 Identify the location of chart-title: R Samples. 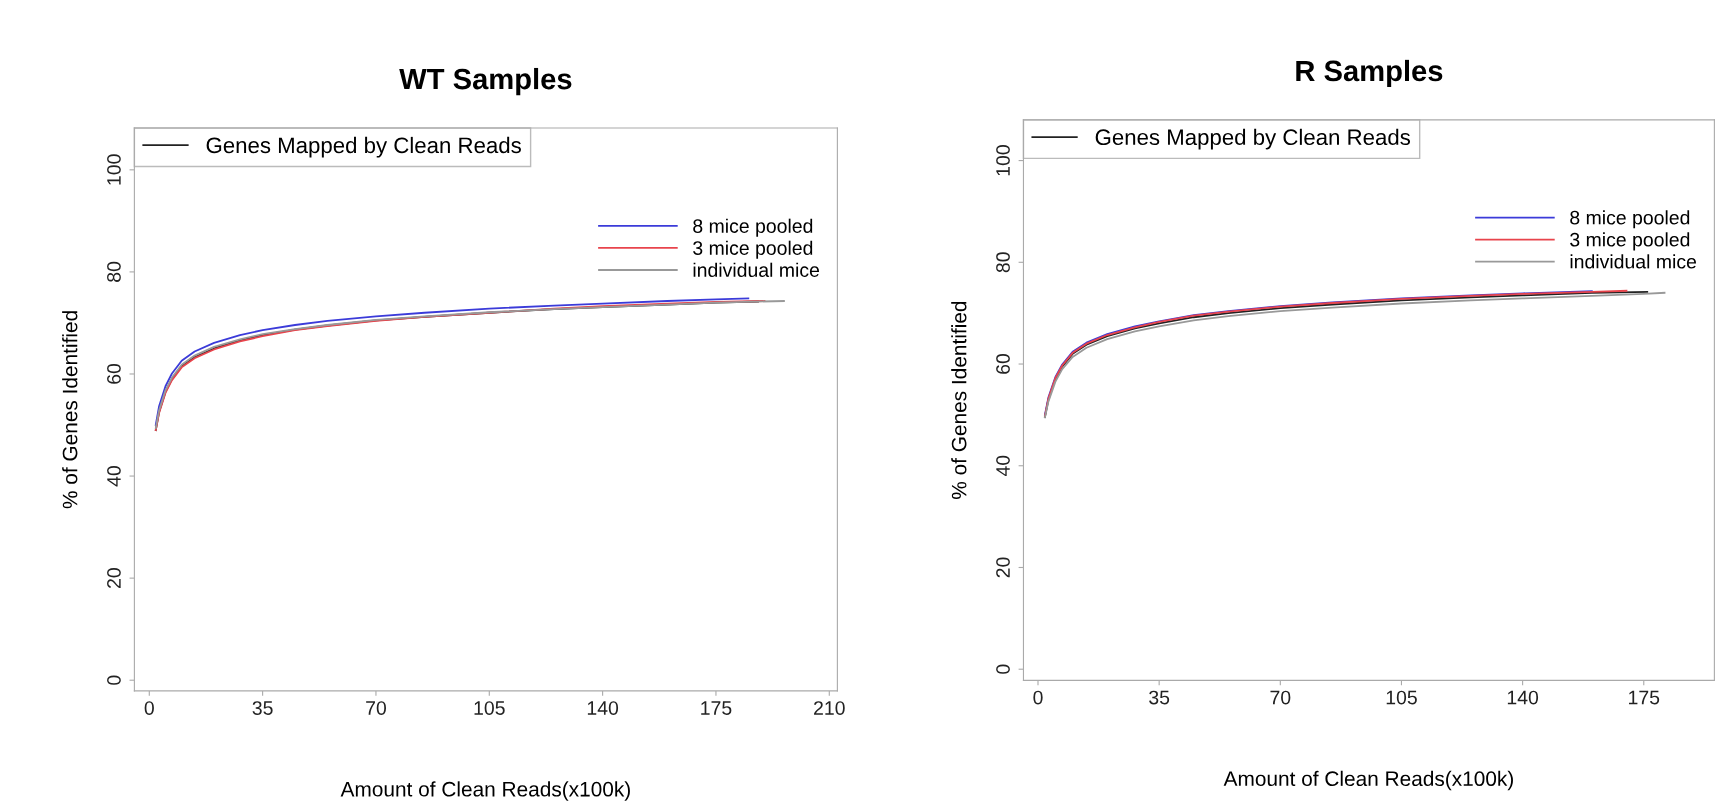
(1369, 73).